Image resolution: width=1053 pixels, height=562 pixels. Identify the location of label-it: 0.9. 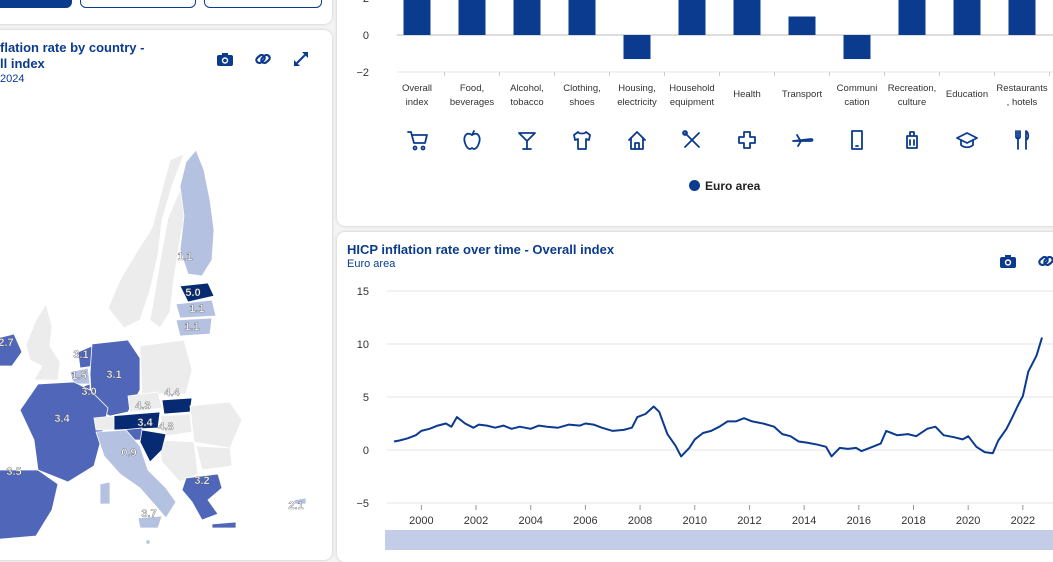
(128, 453).